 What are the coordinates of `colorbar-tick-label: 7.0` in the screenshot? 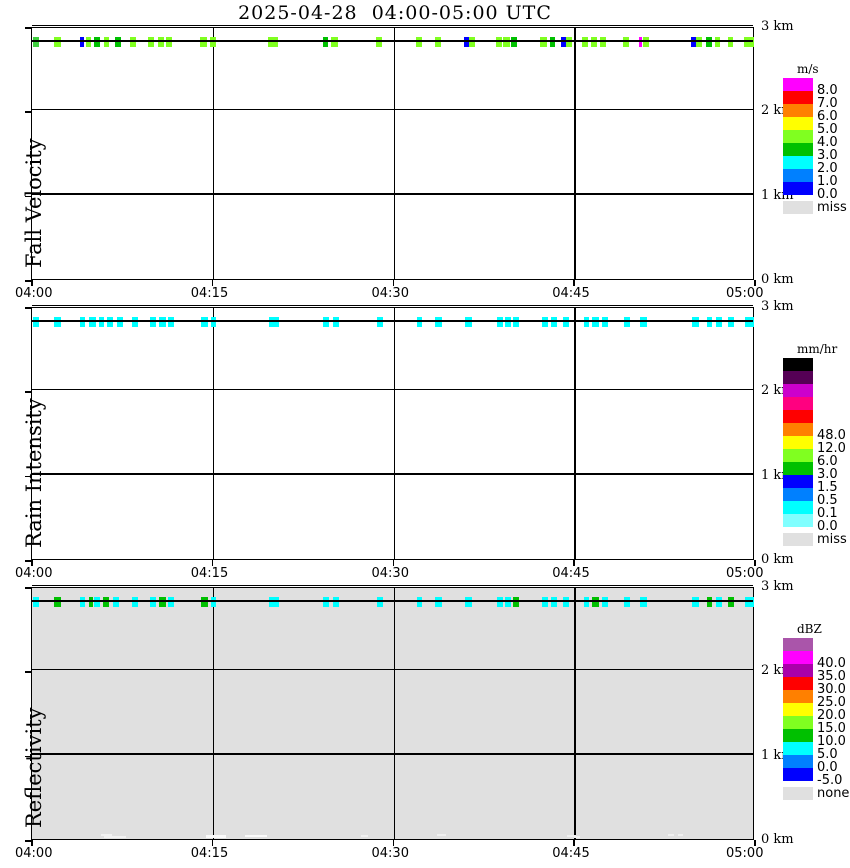 It's located at (827, 103).